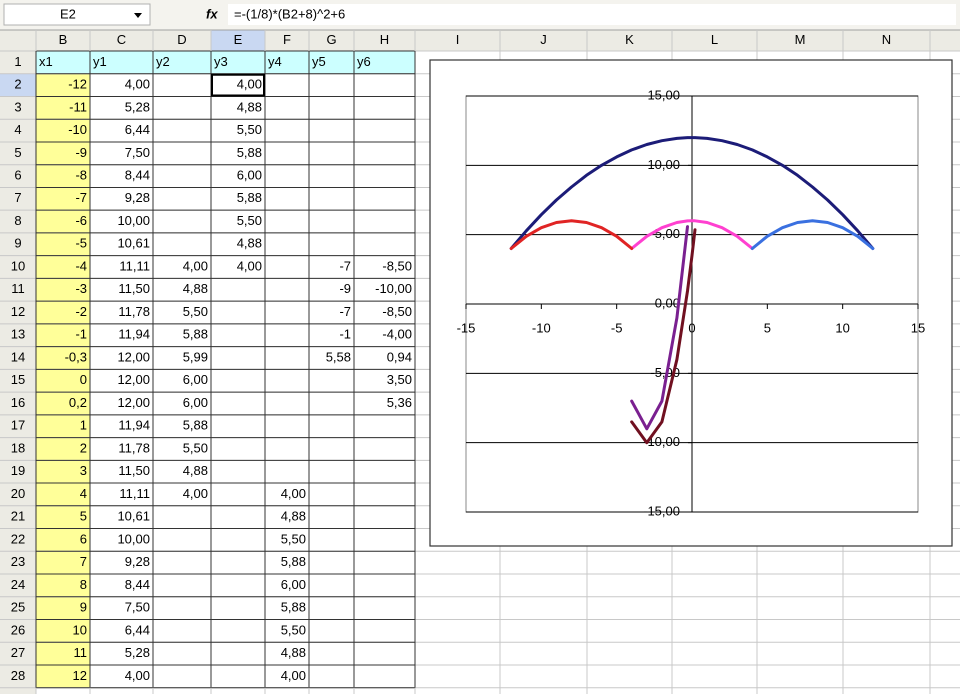 This screenshot has height=694, width=960. Describe the element at coordinates (18, 425) in the screenshot. I see `row-header: 17` at that location.